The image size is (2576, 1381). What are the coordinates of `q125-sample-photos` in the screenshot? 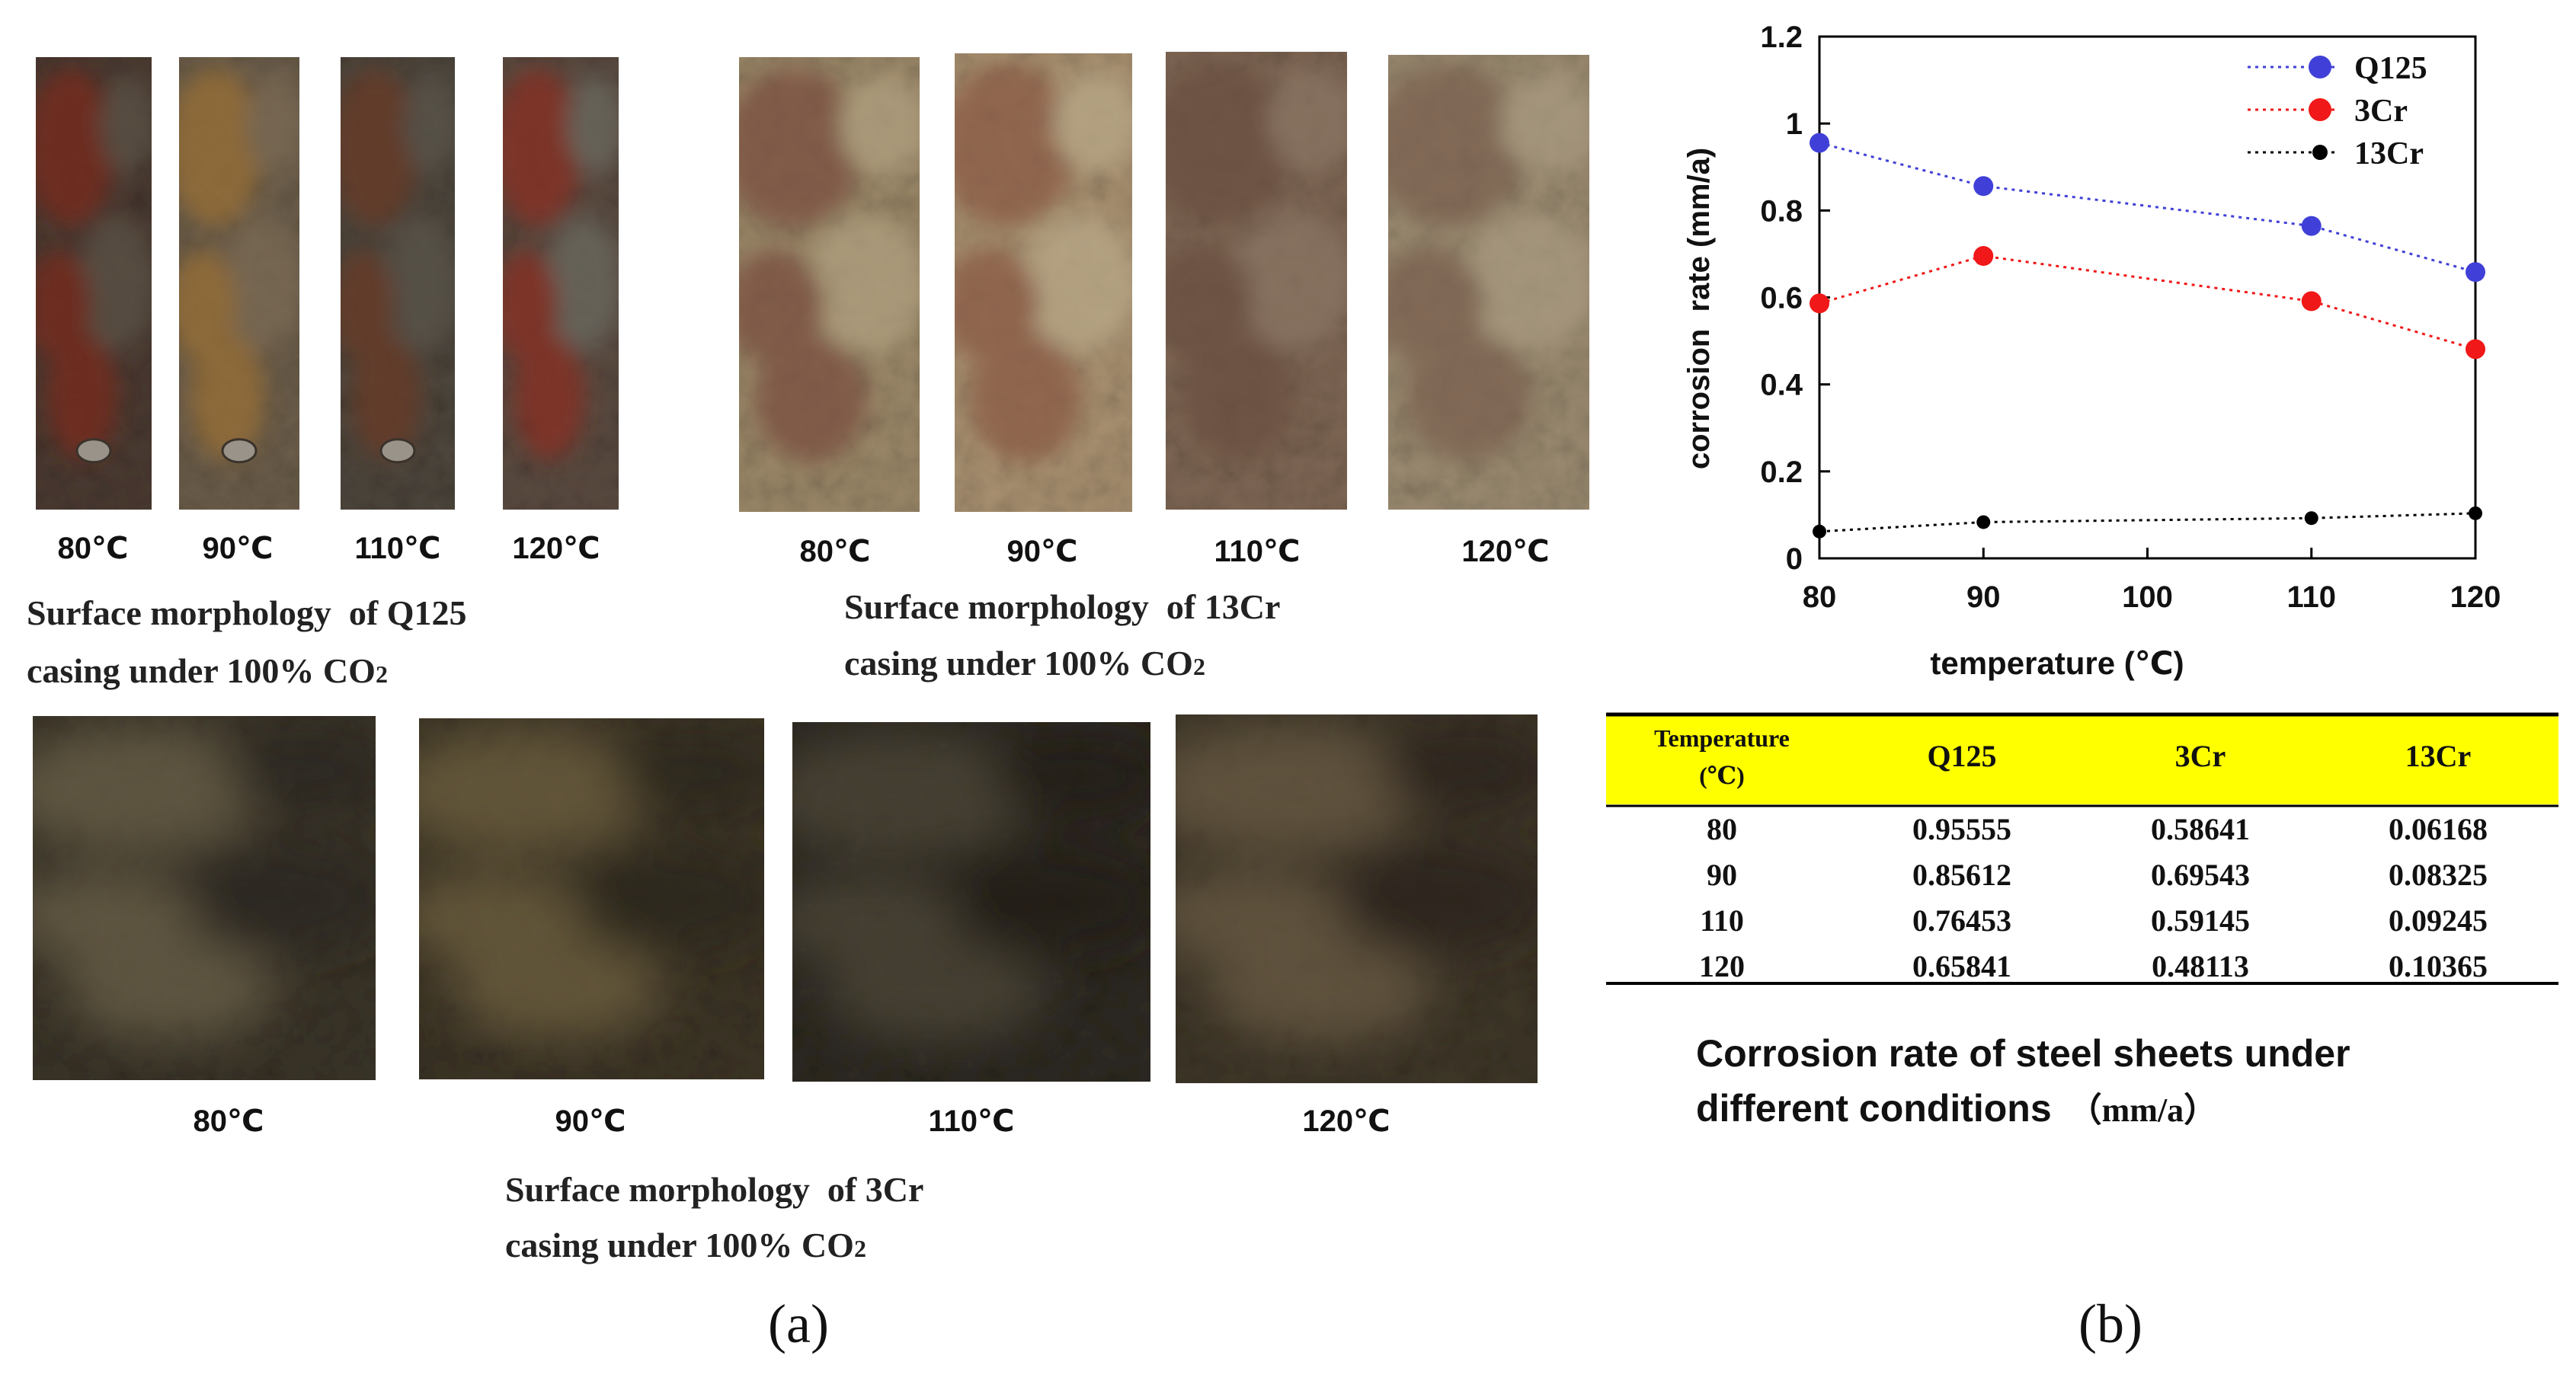 It's located at (327, 283).